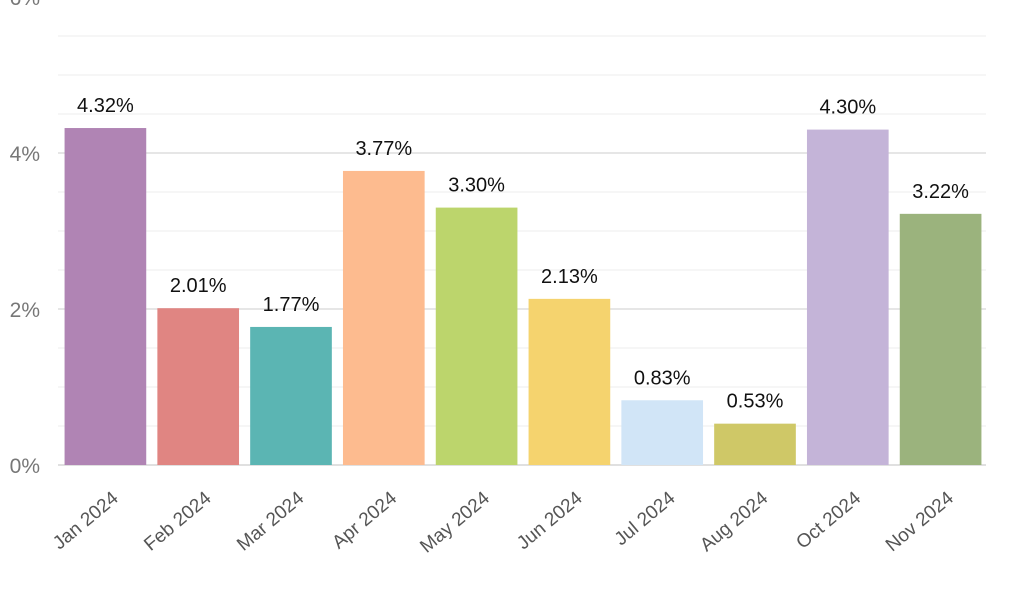 The height and width of the screenshot is (602, 1024). What do you see at coordinates (734, 521) in the screenshot?
I see `x-tick-label: Aug 2024` at bounding box center [734, 521].